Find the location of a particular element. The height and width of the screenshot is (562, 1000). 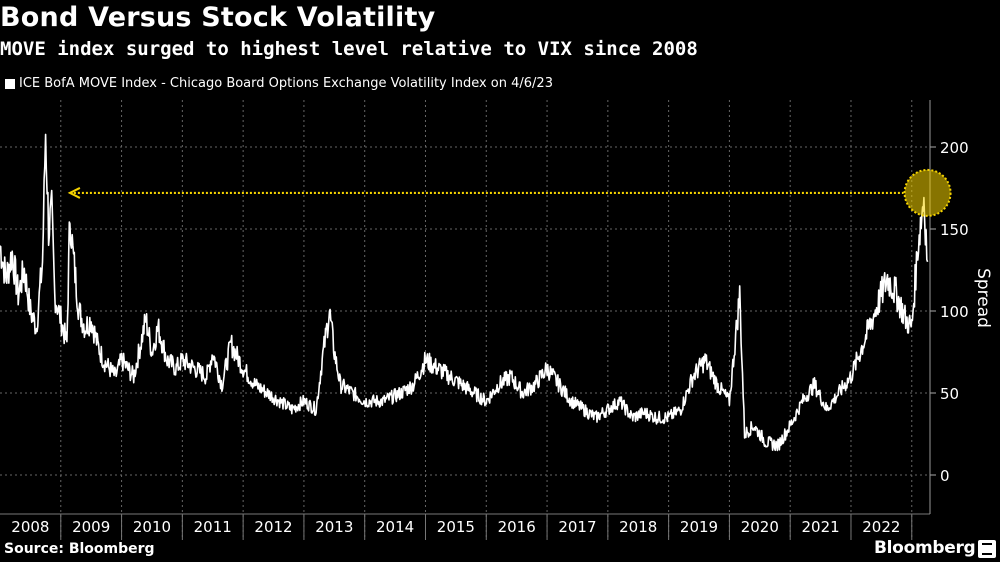

x-tick-label: 2022 is located at coordinates (881, 527).